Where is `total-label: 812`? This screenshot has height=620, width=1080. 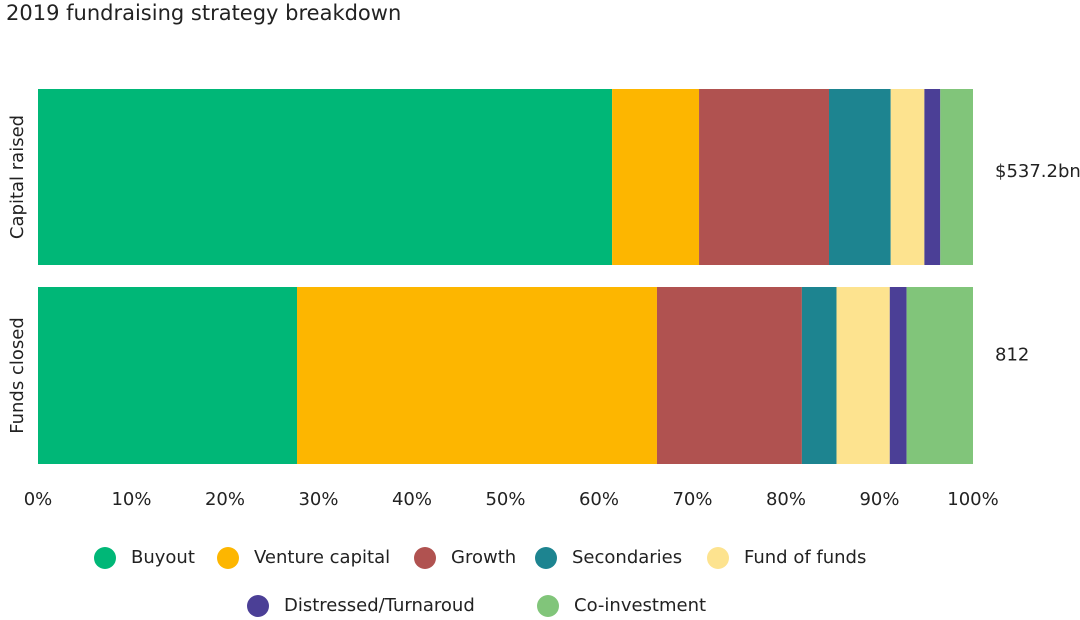
total-label: 812 is located at coordinates (1012, 355).